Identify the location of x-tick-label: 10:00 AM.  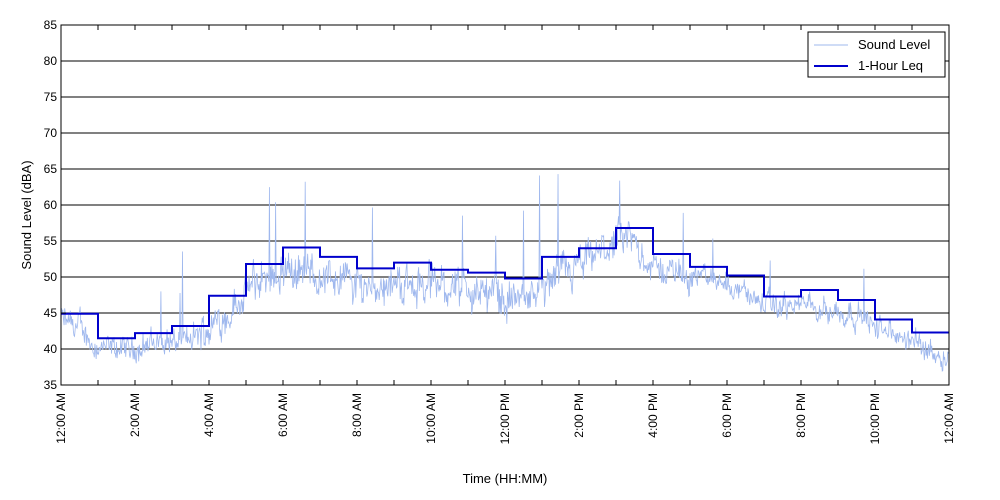
(431, 418).